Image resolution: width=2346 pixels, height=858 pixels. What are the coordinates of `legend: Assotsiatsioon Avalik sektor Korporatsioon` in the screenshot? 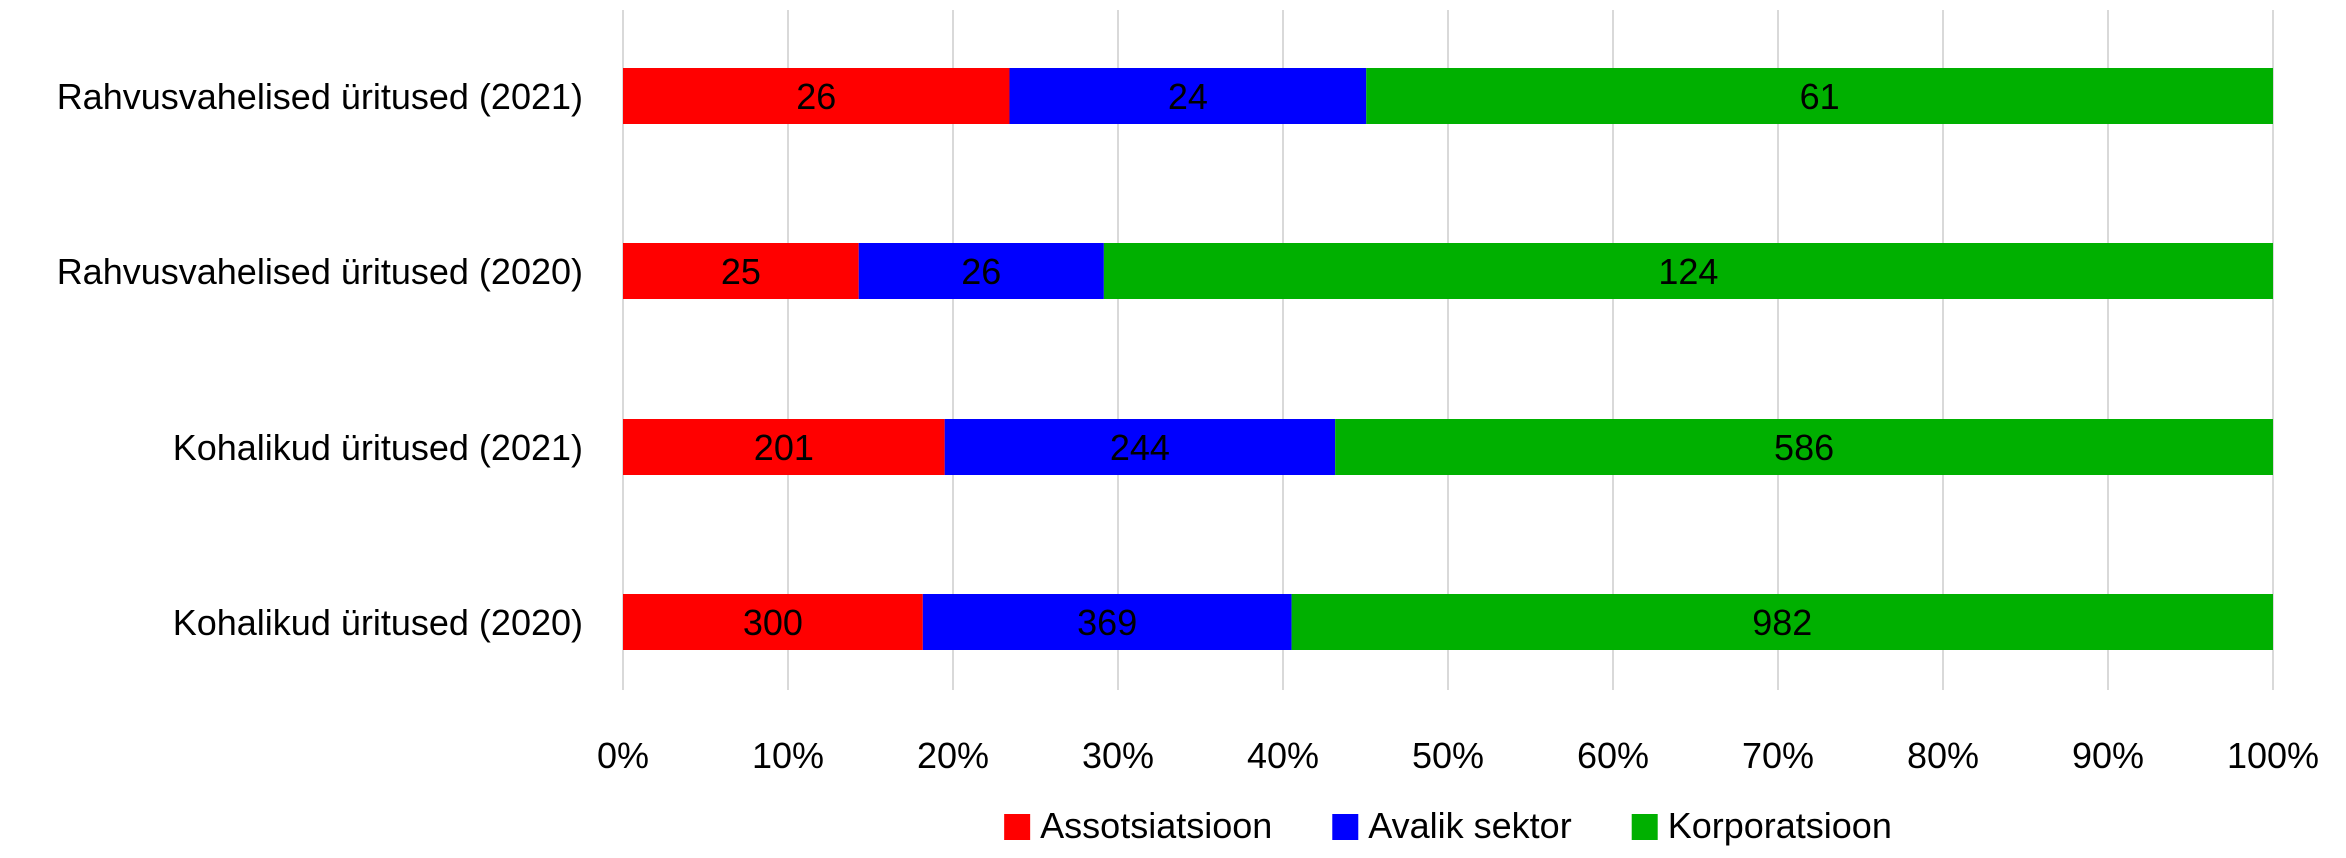 It's located at (1448, 825).